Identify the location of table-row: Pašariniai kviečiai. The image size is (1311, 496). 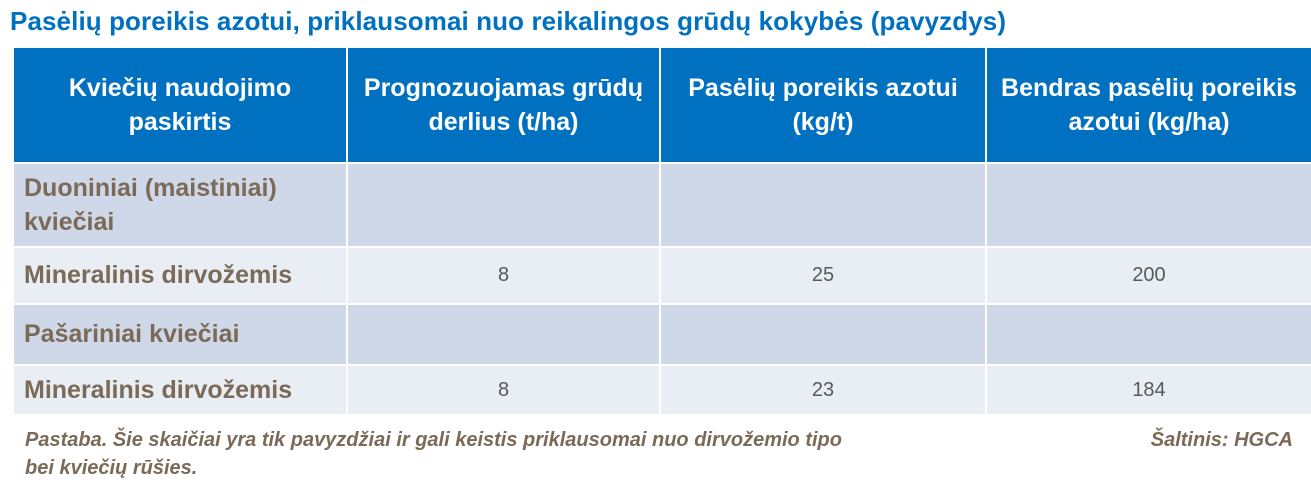
(662, 334).